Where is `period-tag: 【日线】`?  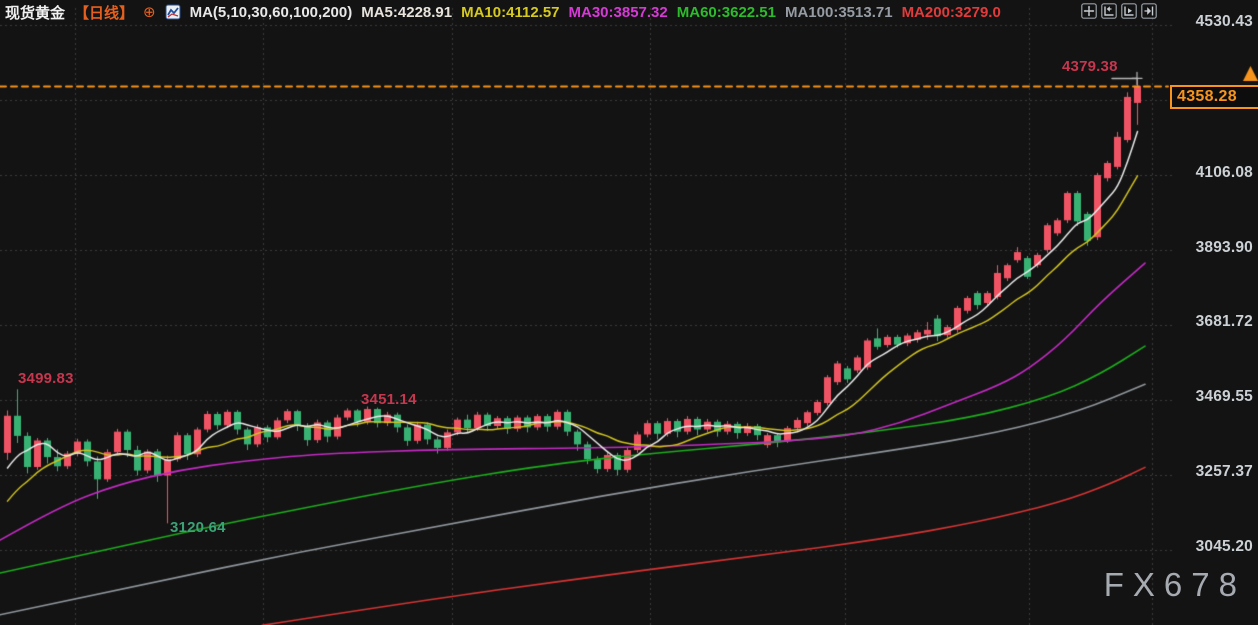 period-tag: 【日线】 is located at coordinates (104, 13).